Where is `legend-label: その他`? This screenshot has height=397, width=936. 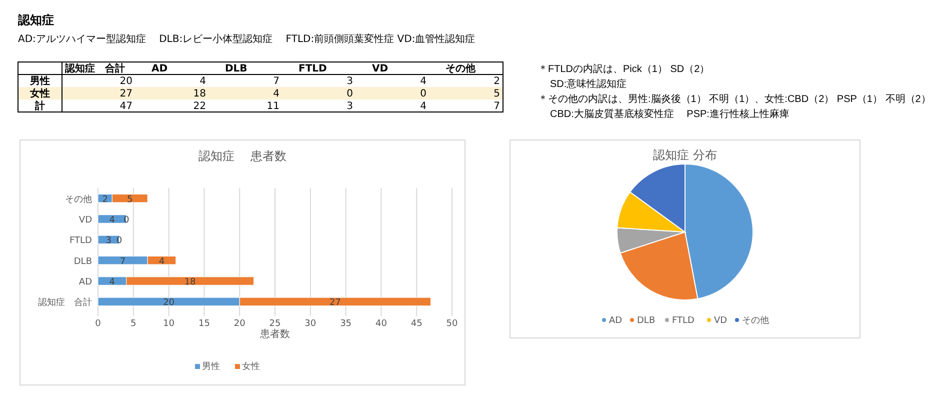 legend-label: その他 is located at coordinates (755, 320).